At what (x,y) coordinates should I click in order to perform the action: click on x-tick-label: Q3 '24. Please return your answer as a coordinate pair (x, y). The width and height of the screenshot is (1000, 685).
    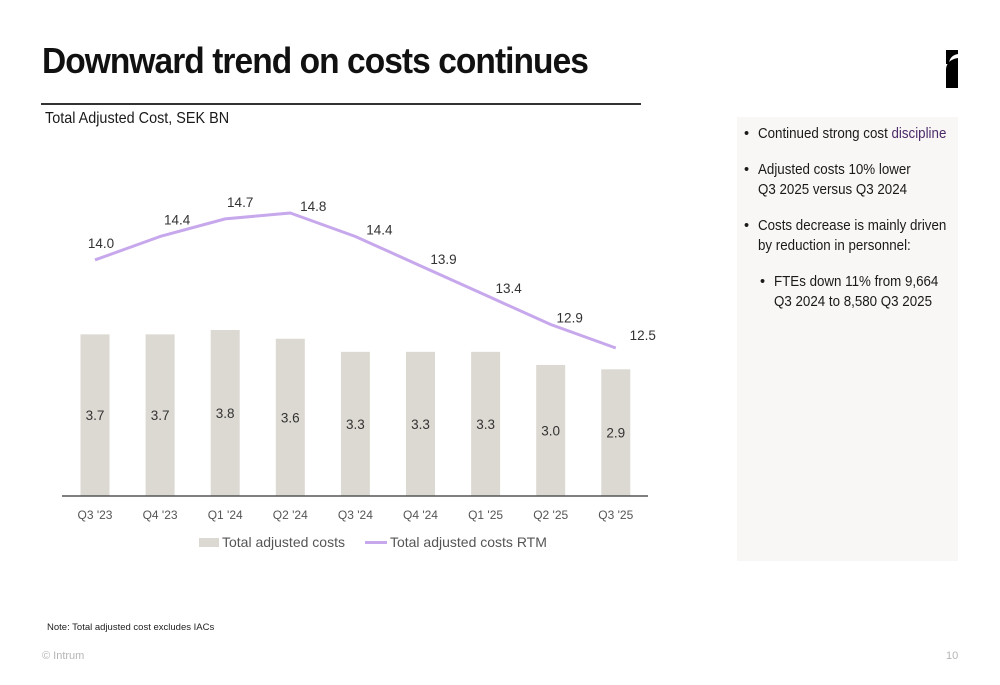
    Looking at the image, I should click on (355, 515).